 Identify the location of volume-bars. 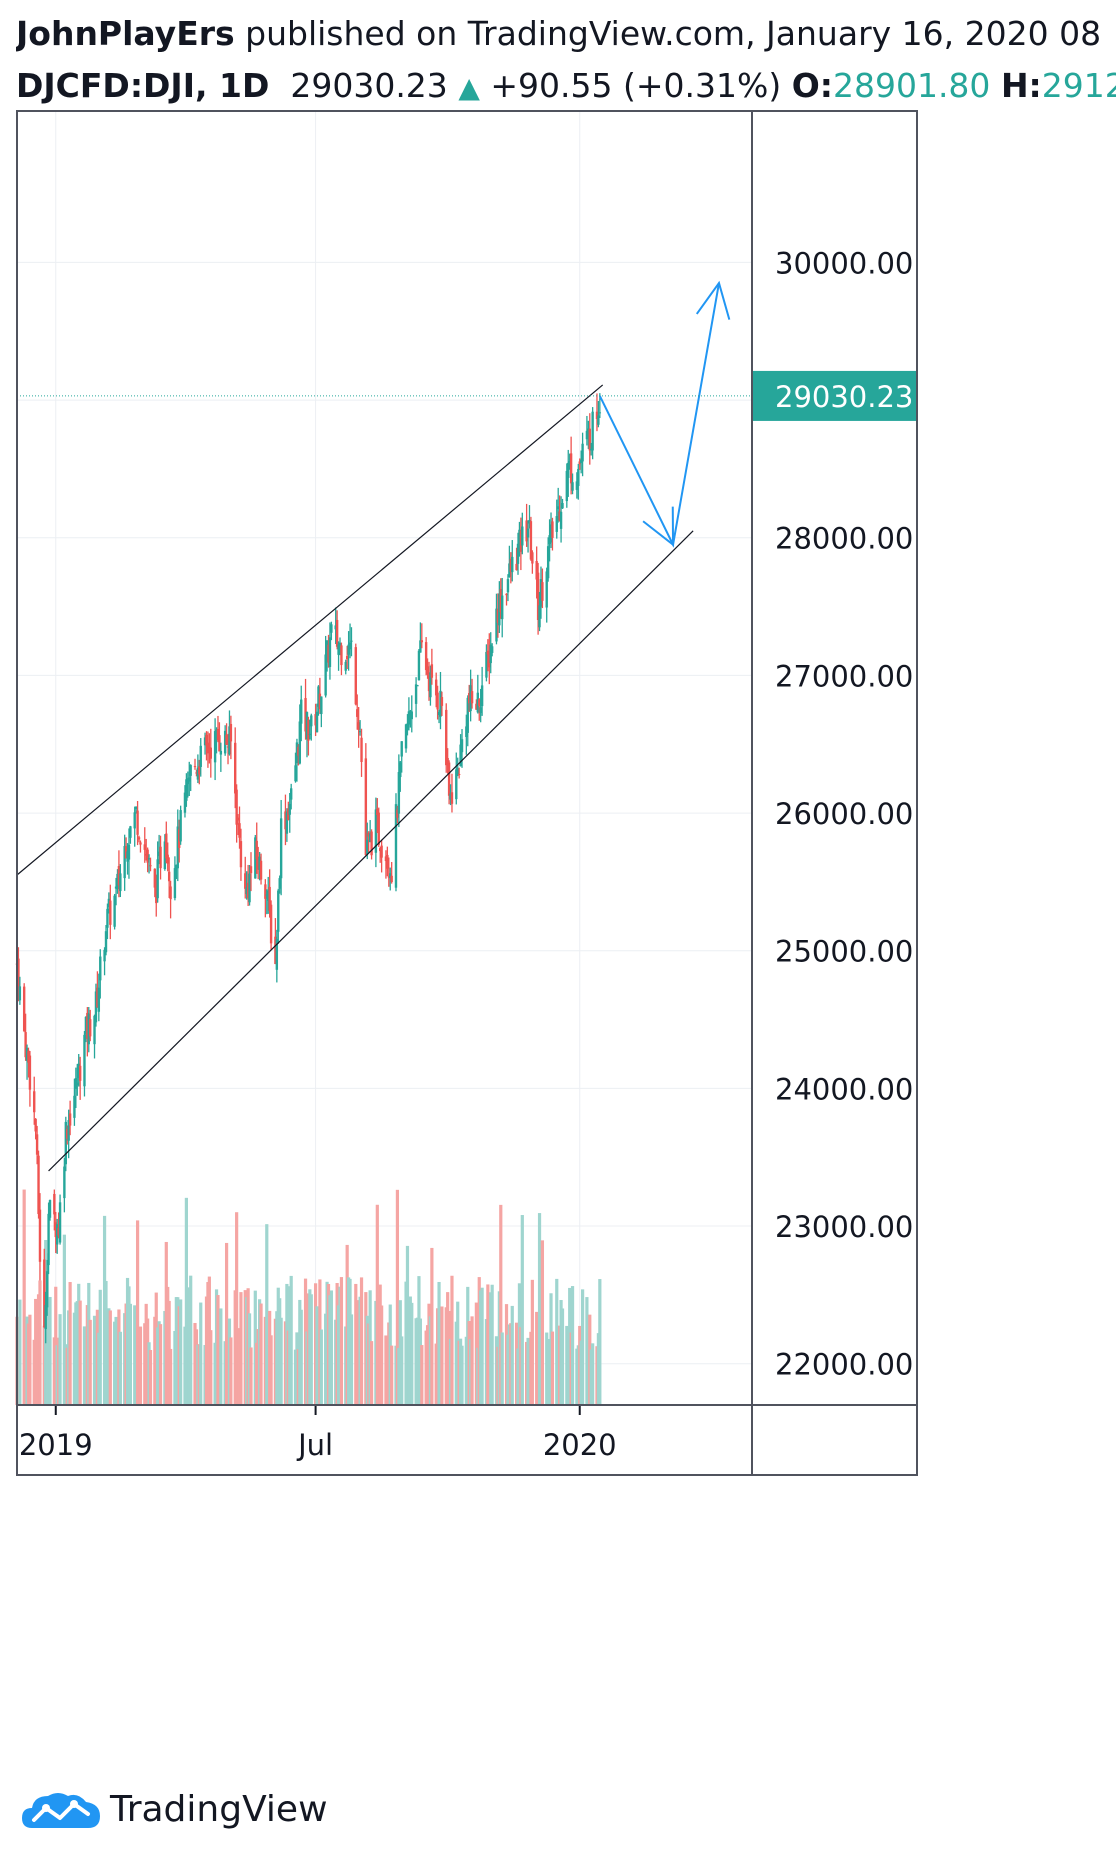
(308, 1297).